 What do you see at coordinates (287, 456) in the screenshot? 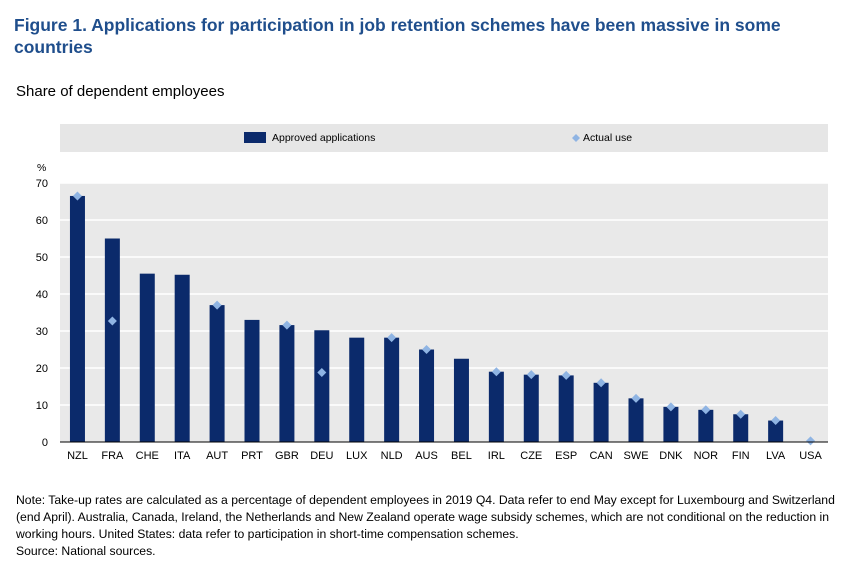
I see `x-tick-label: GBR` at bounding box center [287, 456].